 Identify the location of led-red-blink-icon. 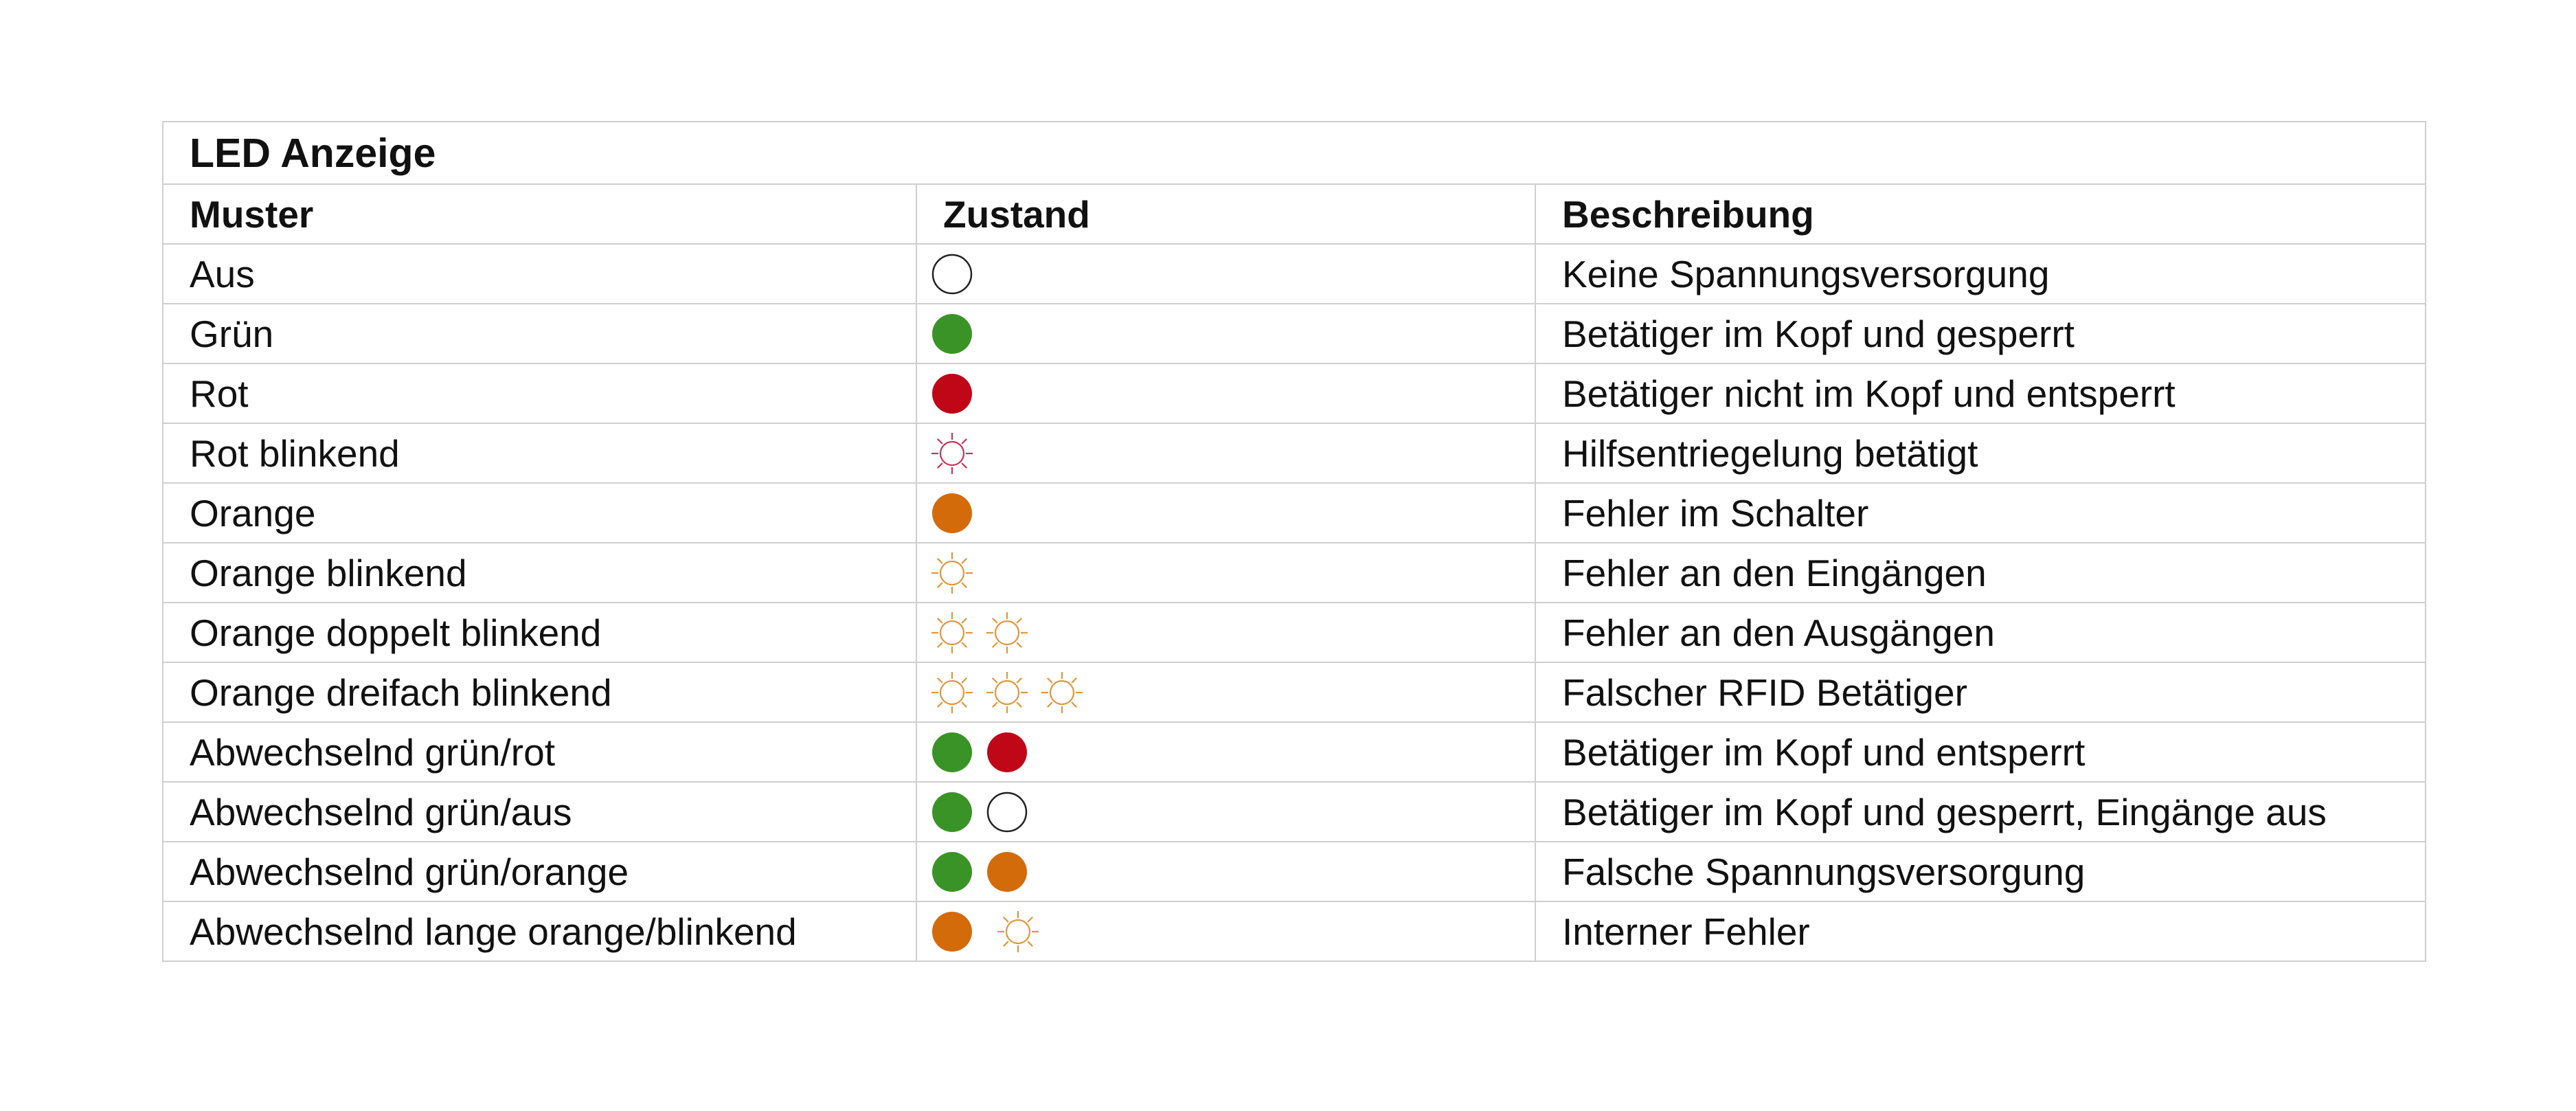
(952, 453).